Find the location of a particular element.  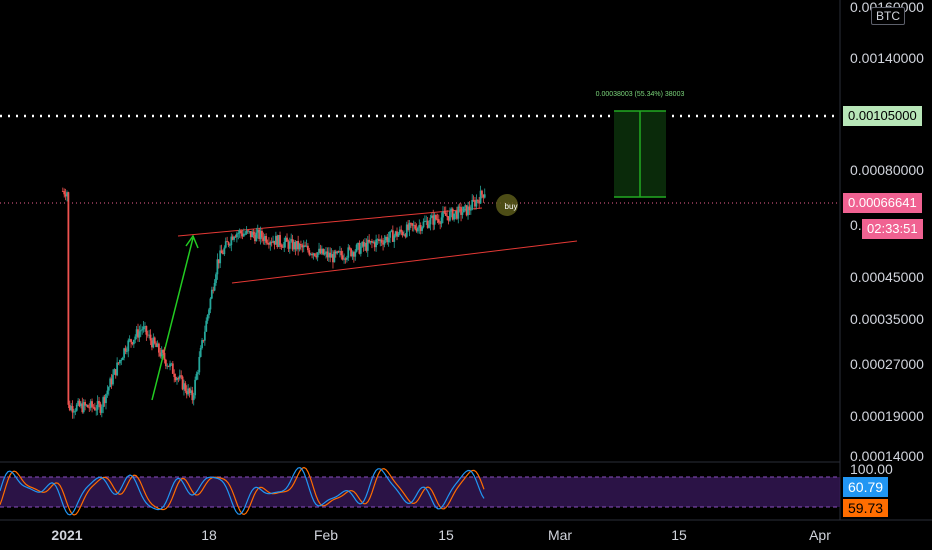

time-tick: 18 is located at coordinates (209, 535).